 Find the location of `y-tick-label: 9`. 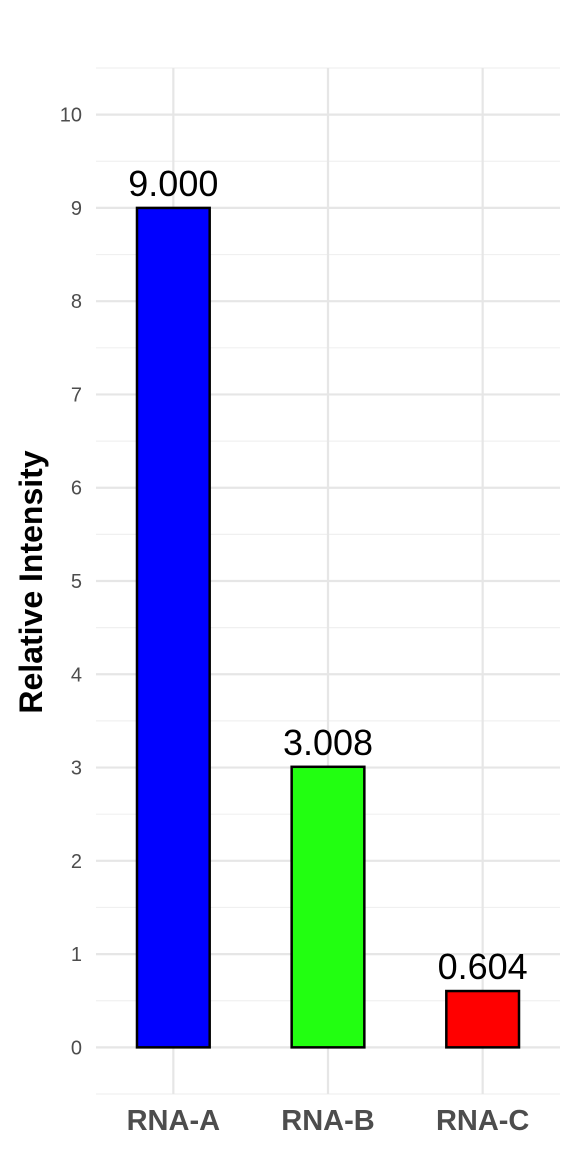

y-tick-label: 9 is located at coordinates (76, 209).